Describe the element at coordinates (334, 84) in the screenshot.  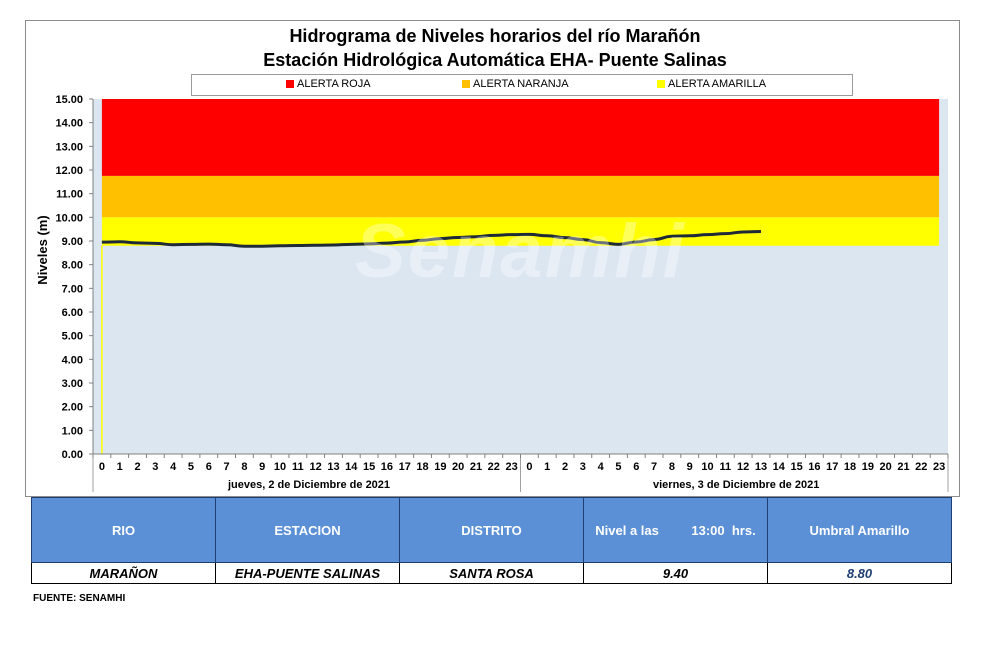
I see `legend-label-red: ALERTA ROJA` at that location.